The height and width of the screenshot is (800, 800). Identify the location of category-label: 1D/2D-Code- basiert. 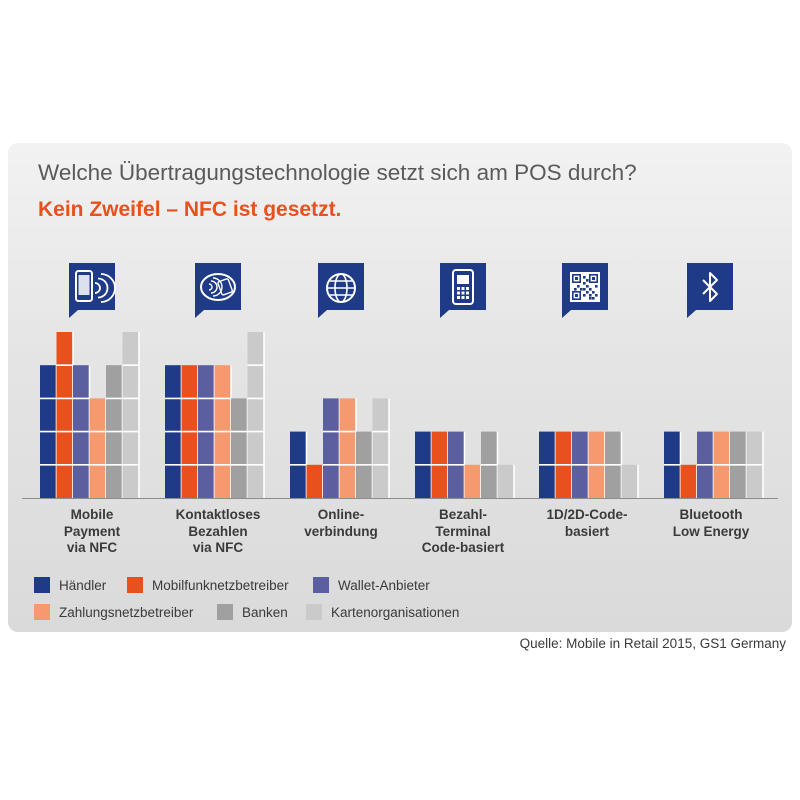
(587, 523).